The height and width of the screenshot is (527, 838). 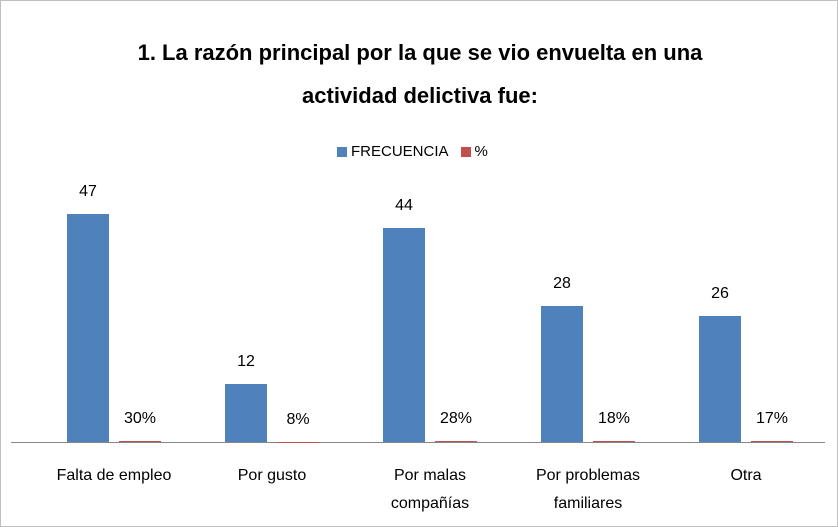 I want to click on x-tick-label: Falta de empleo, so click(x=114, y=475).